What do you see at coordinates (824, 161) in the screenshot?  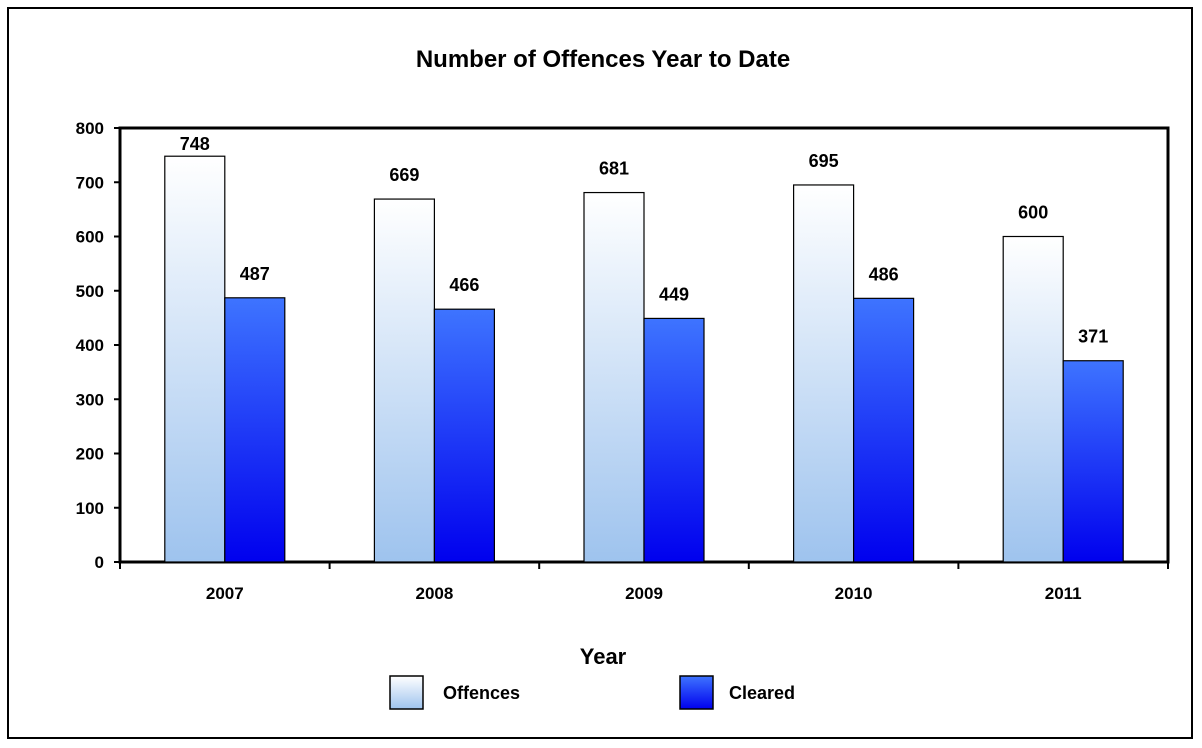 I see `data-label-offences-2010: 695` at bounding box center [824, 161].